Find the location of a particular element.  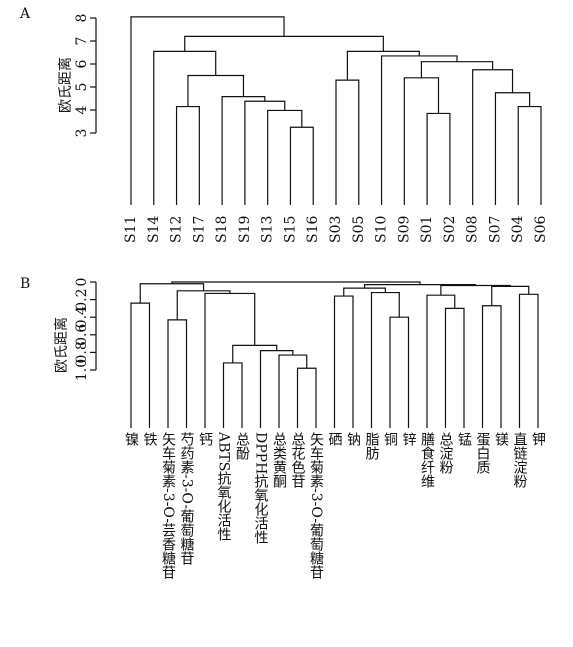

panel-label: B is located at coordinates (25, 284).